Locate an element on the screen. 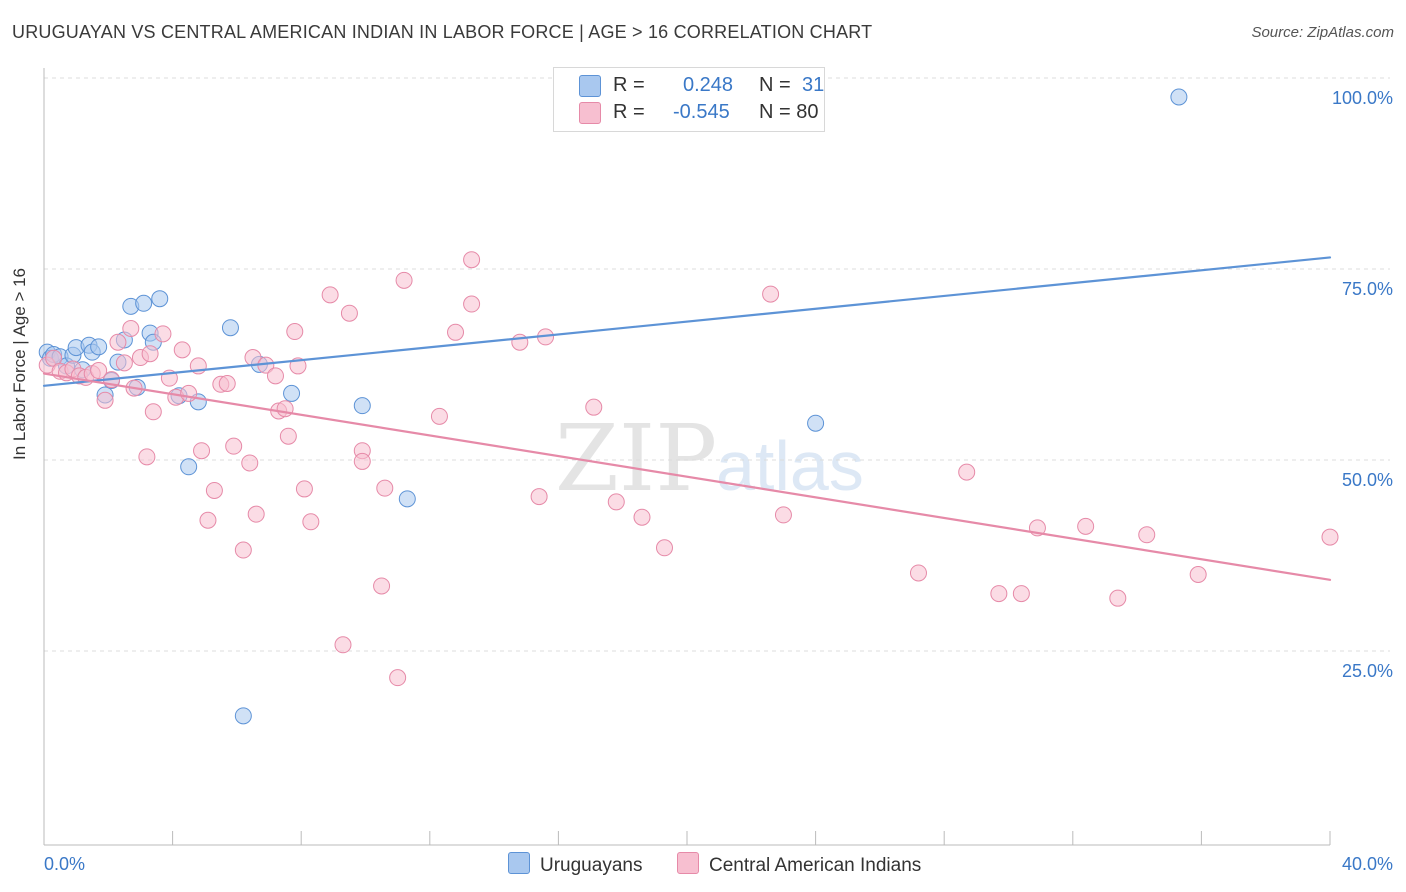  y-tick-label: 50.0% is located at coordinates (1367, 480).